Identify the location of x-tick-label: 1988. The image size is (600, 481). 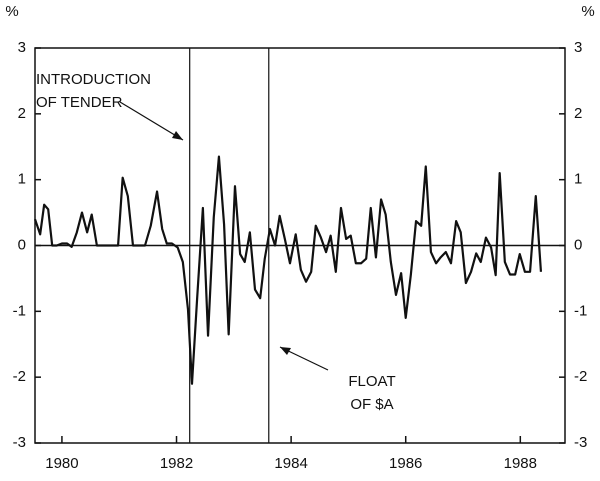
(520, 463).